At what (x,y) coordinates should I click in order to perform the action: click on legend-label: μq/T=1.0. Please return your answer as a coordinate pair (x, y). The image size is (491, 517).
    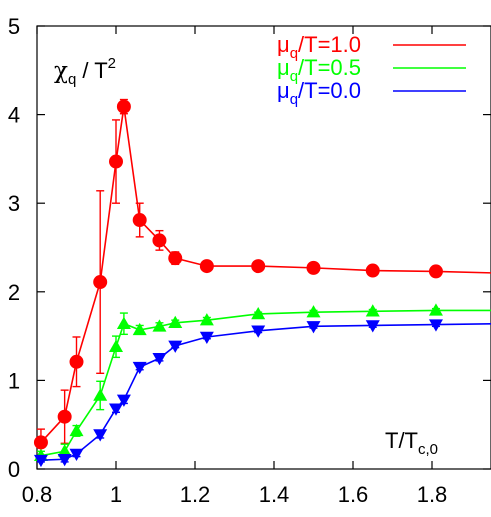
    Looking at the image, I should click on (319, 47).